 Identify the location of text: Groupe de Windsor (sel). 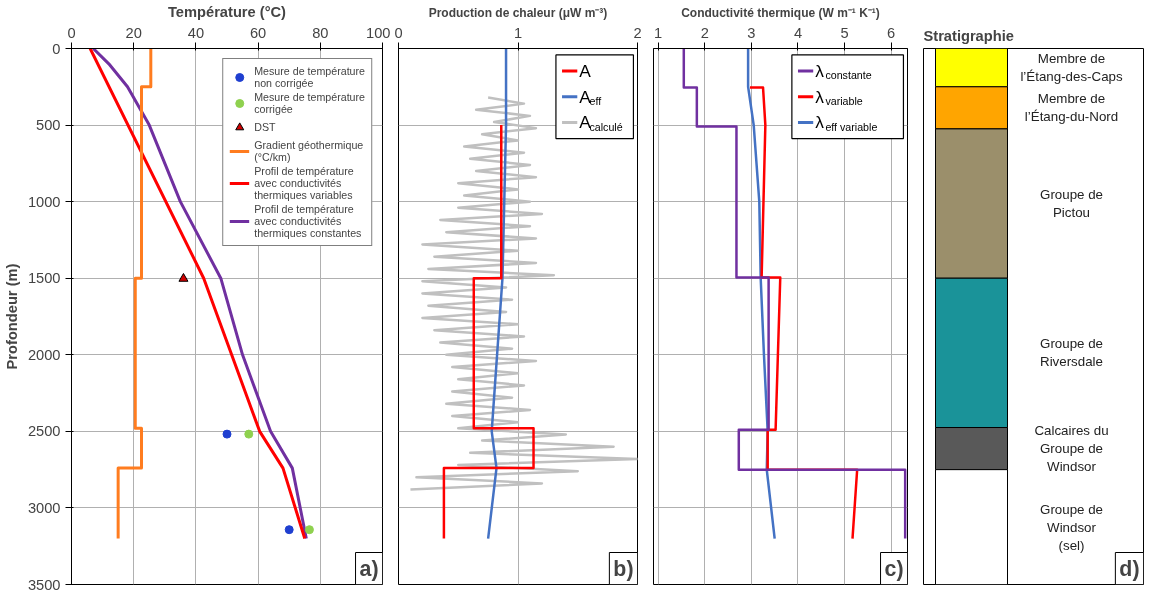
(1071, 527).